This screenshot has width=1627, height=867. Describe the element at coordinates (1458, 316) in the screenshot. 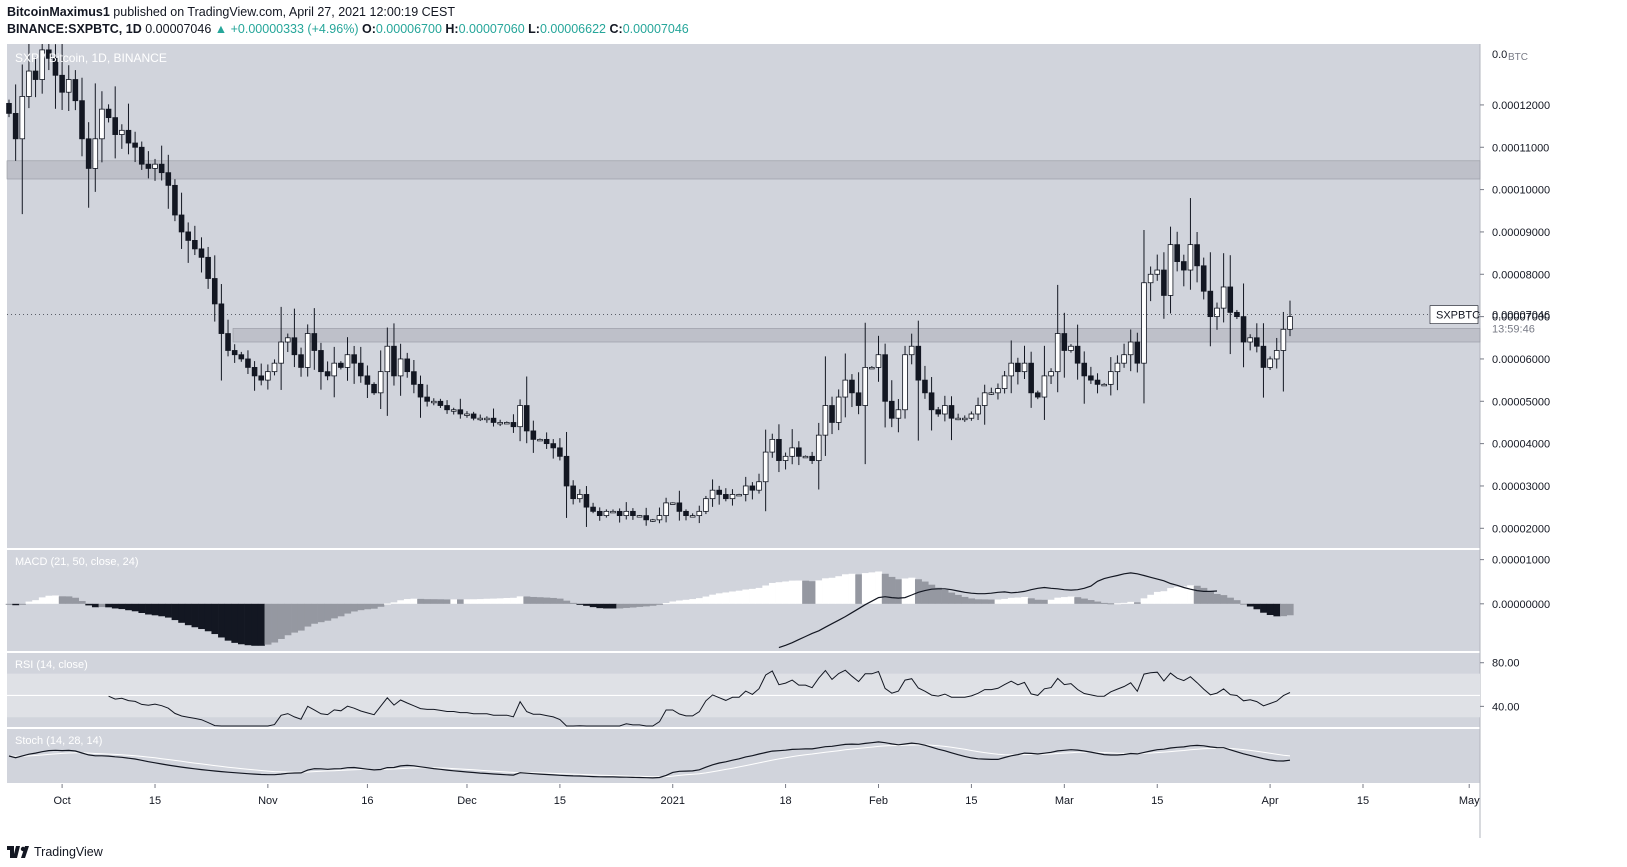

I see `symbol-tag-label: SXPBTC` at that location.